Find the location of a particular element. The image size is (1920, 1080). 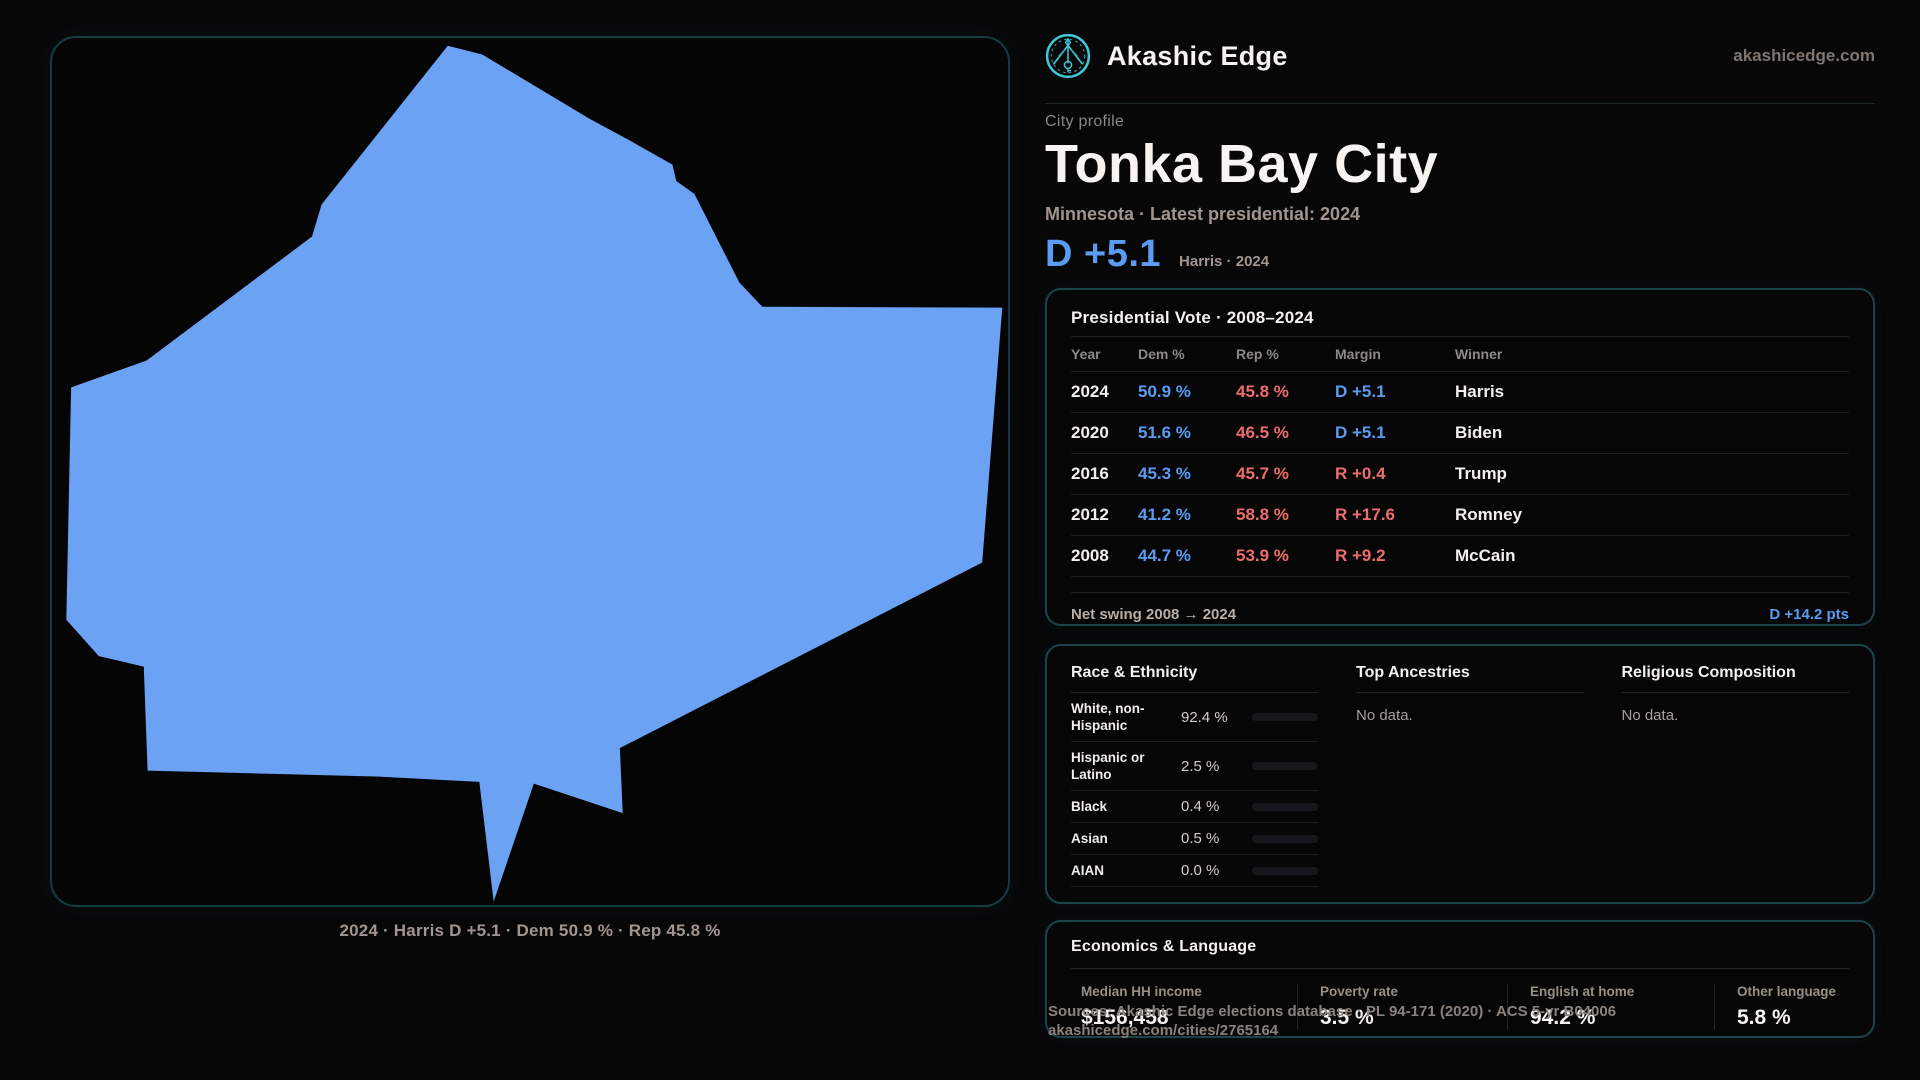

race-label: White, non-Hispanic is located at coordinates (1108, 717).